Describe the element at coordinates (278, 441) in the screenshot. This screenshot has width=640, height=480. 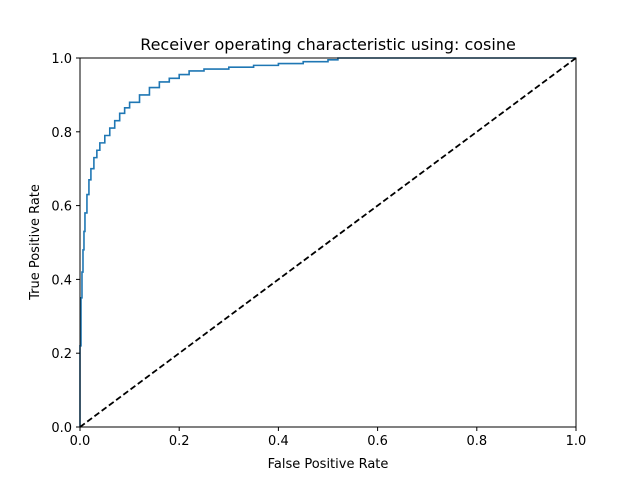
I see `x-tick-label: 0.4` at that location.